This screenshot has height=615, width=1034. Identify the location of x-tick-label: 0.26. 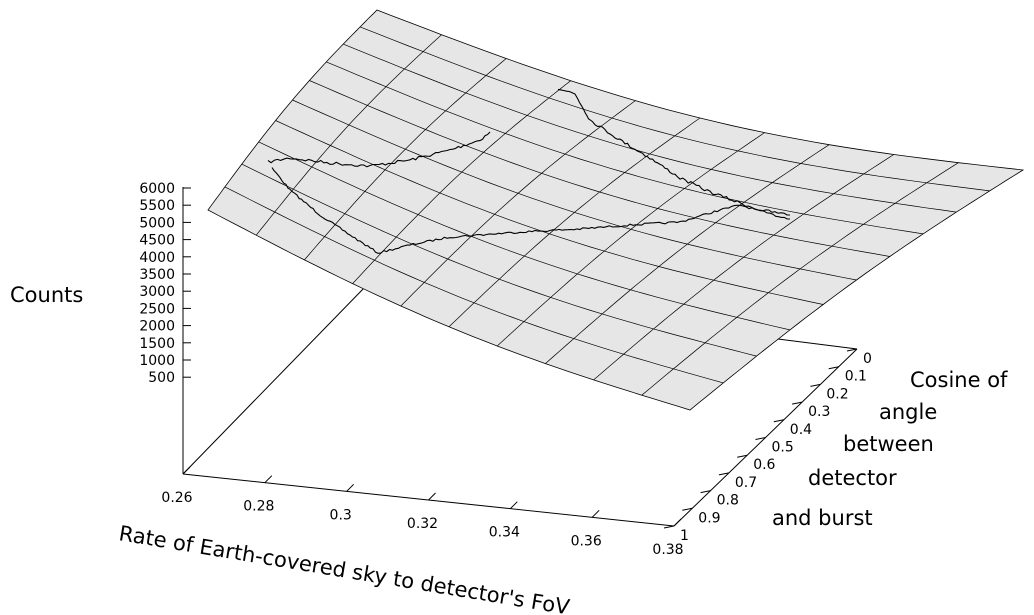
(176, 498).